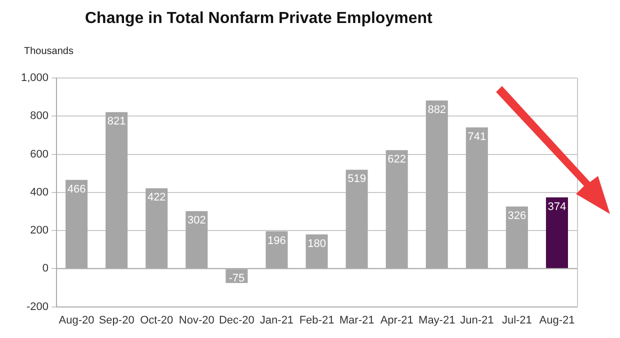  Describe the element at coordinates (157, 320) in the screenshot. I see `x-tick-label: Oct-20` at that location.